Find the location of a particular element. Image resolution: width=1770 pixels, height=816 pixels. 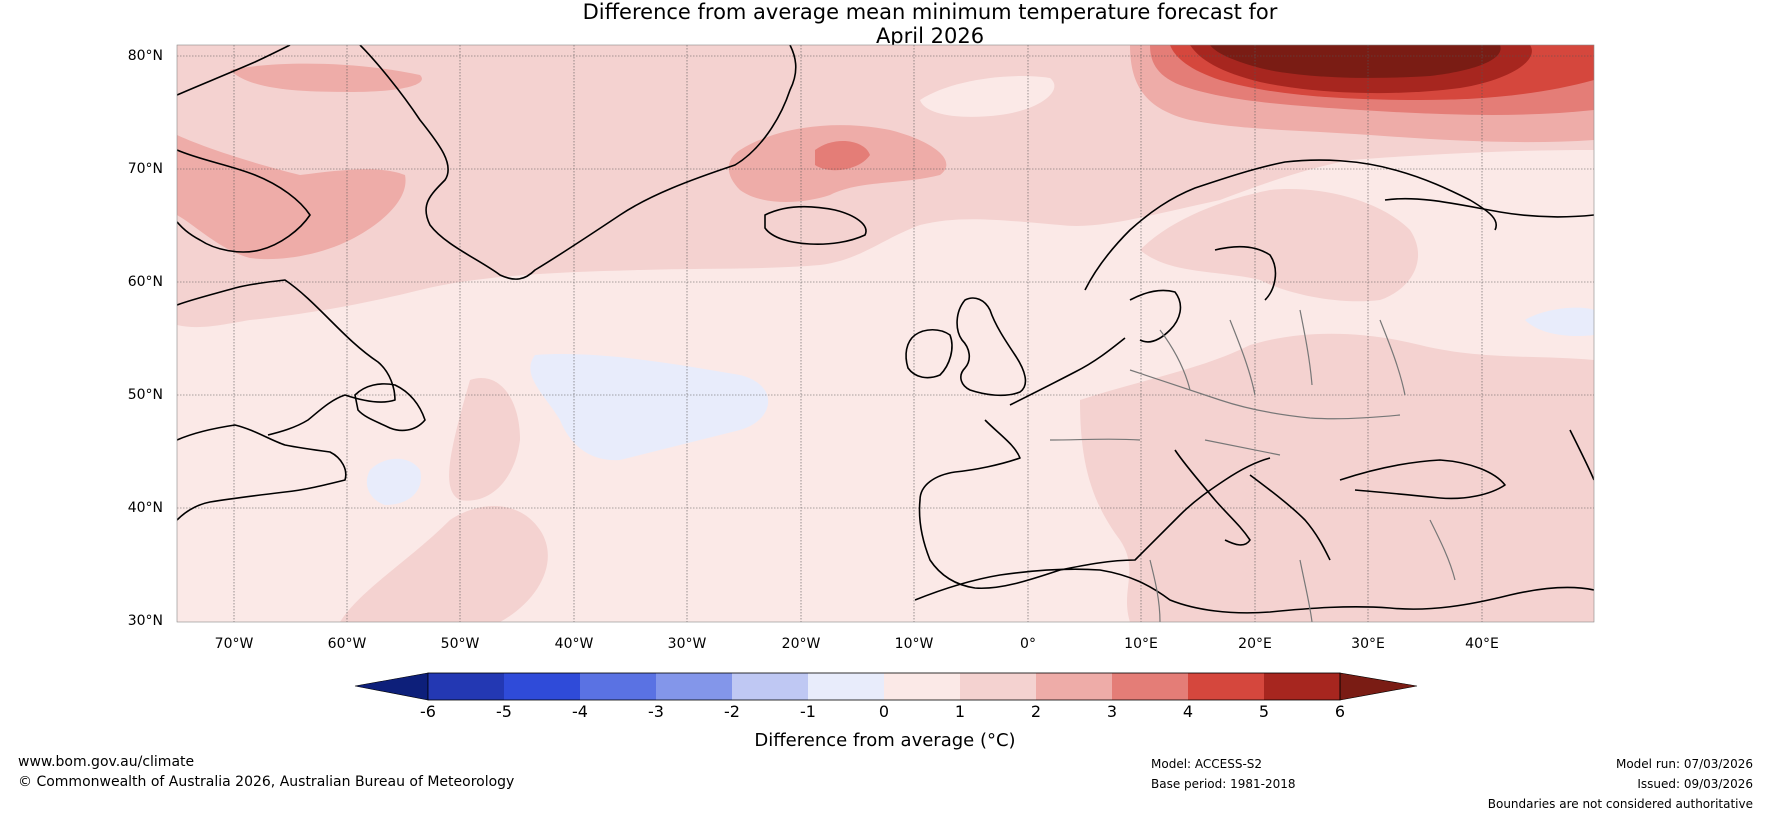

colorbar-tick-6: 6 is located at coordinates (1340, 711).